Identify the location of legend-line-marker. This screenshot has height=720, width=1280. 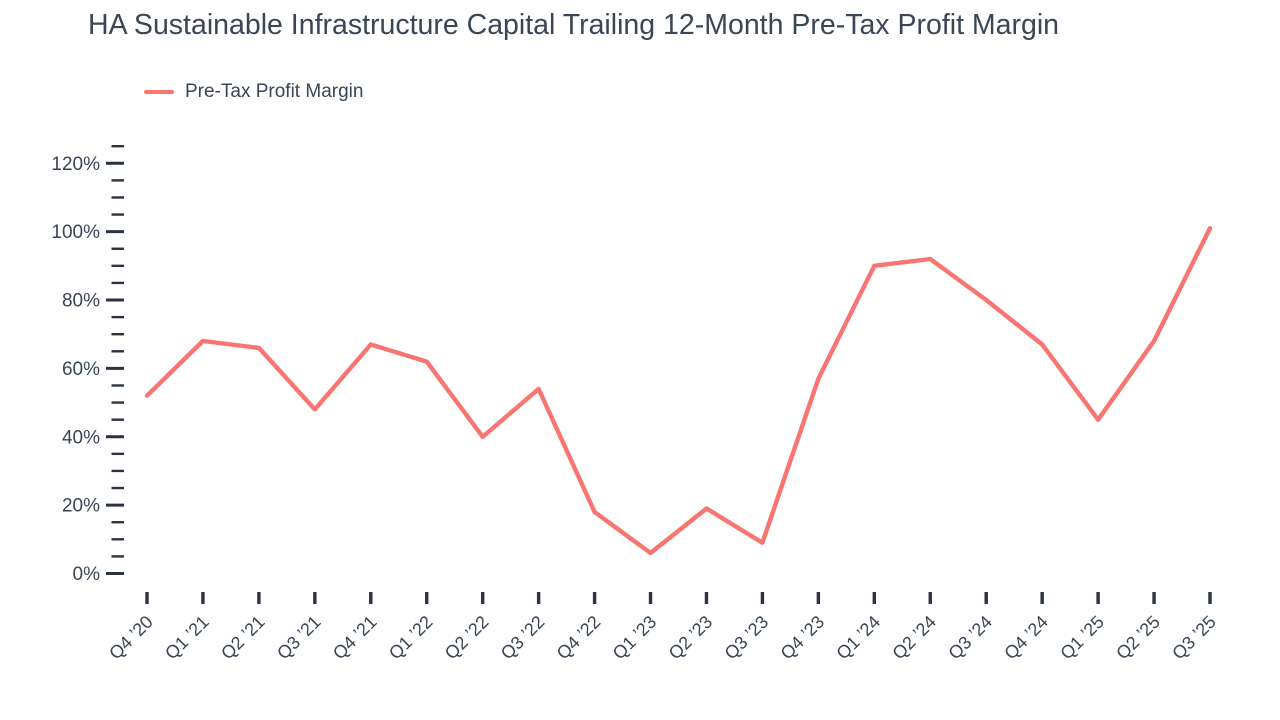
(159, 92).